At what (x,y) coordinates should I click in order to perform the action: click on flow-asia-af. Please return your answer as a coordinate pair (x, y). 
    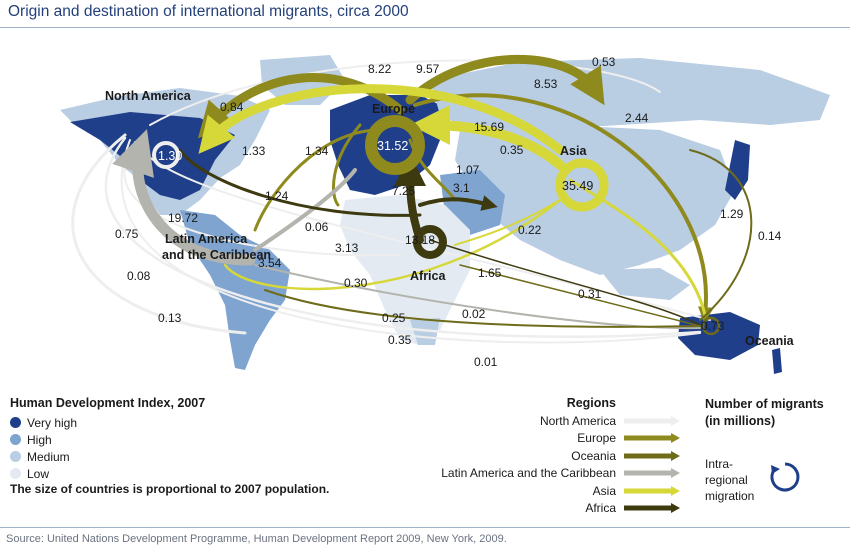
    Looking at the image, I should click on (507, 222).